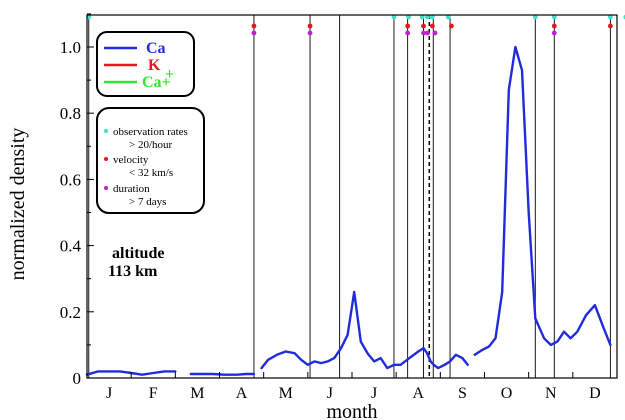 The image size is (625, 420). I want to click on y-axis-title: normalized density, so click(18, 204).